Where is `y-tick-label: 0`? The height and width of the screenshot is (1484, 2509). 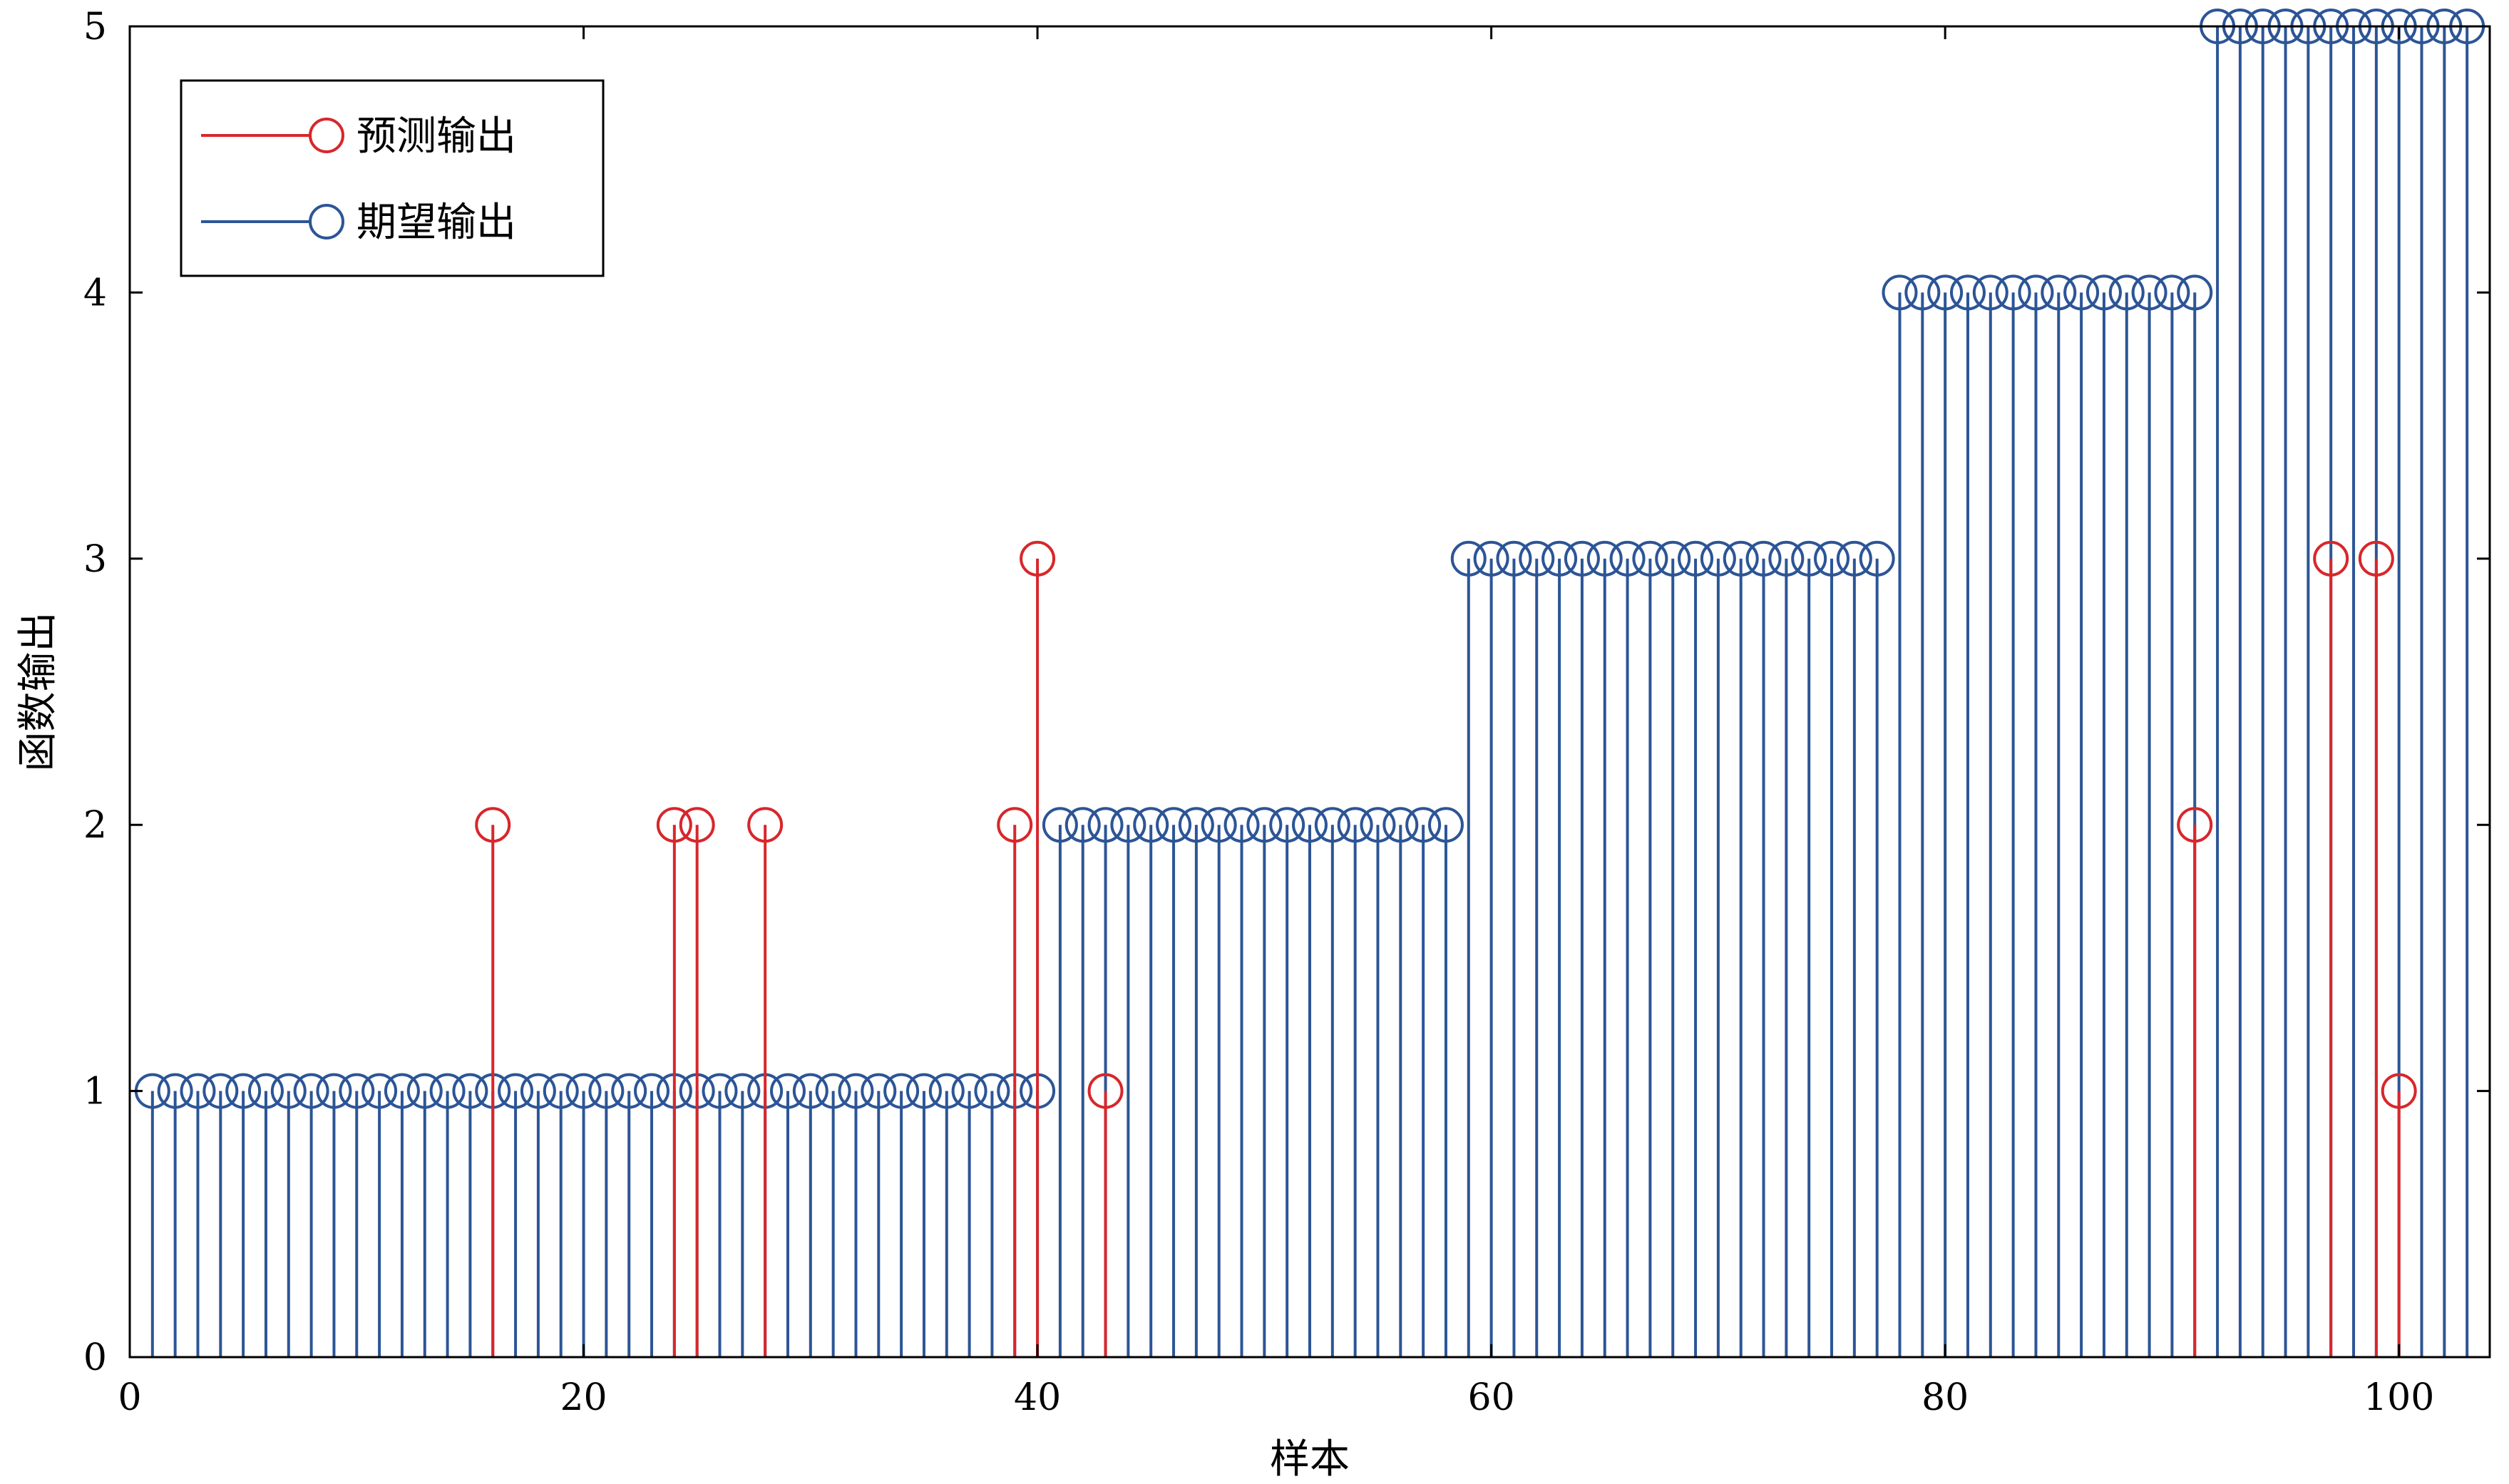 y-tick-label: 0 is located at coordinates (95, 1357).